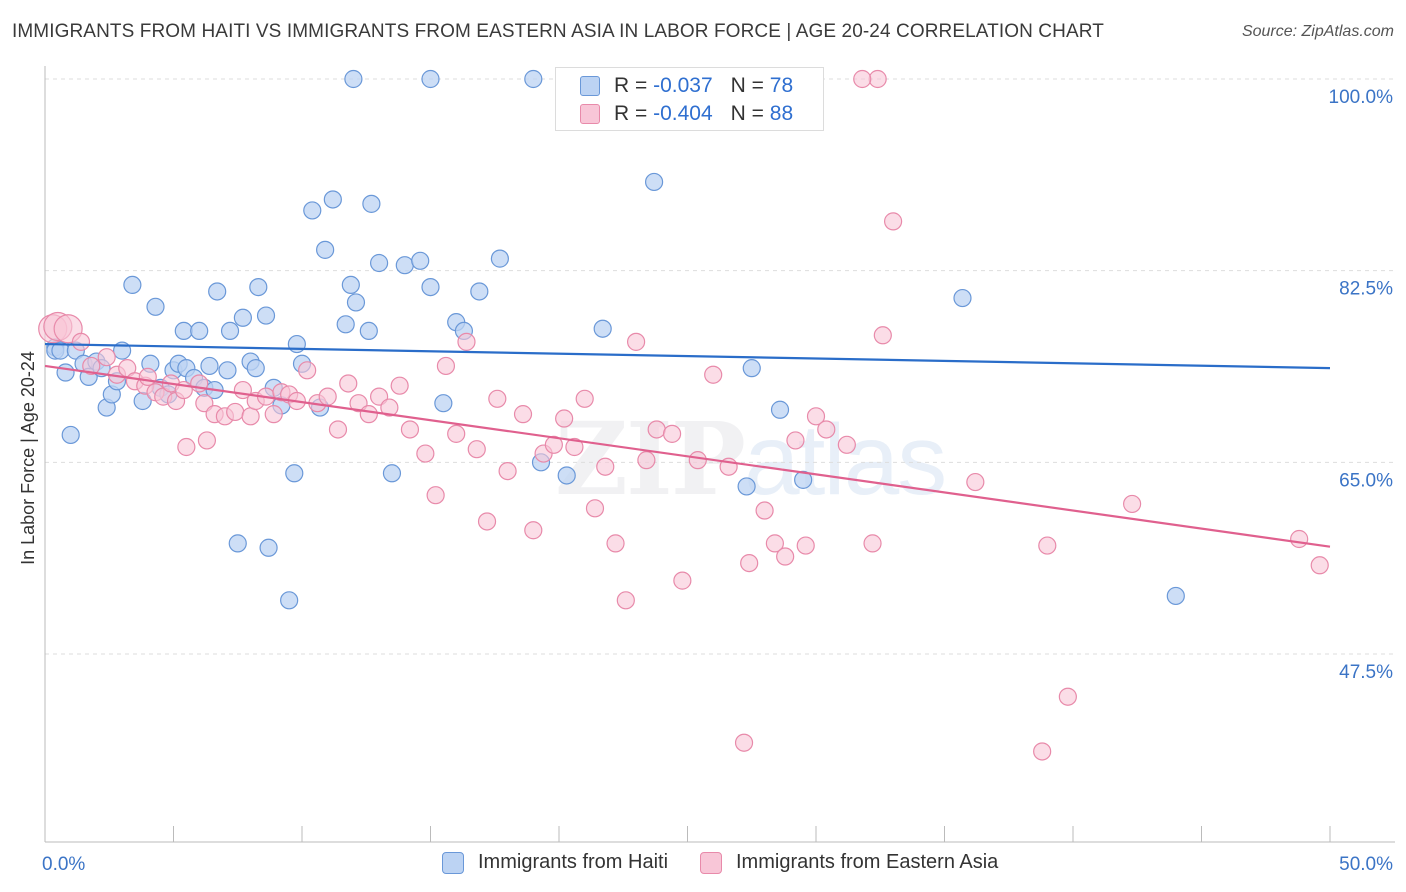 The width and height of the screenshot is (1406, 892). I want to click on series-legend-label-asia: Immigrants from Eastern Asia, so click(867, 862).